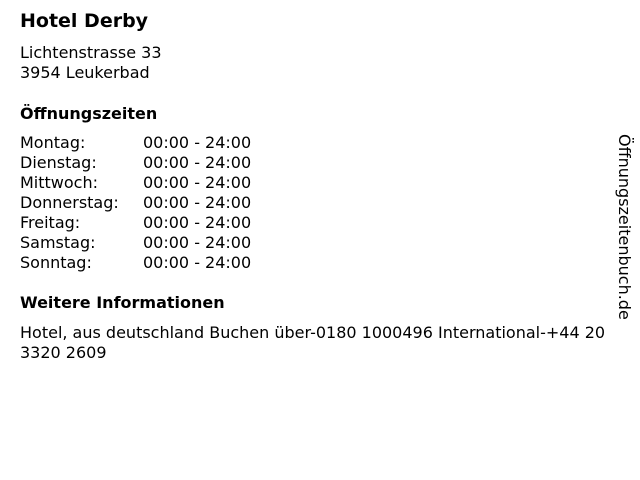 This screenshot has height=480, width=640. I want to click on hours-row-wednesday: Mittwoch: 00:00 - 24:00, so click(135, 183).